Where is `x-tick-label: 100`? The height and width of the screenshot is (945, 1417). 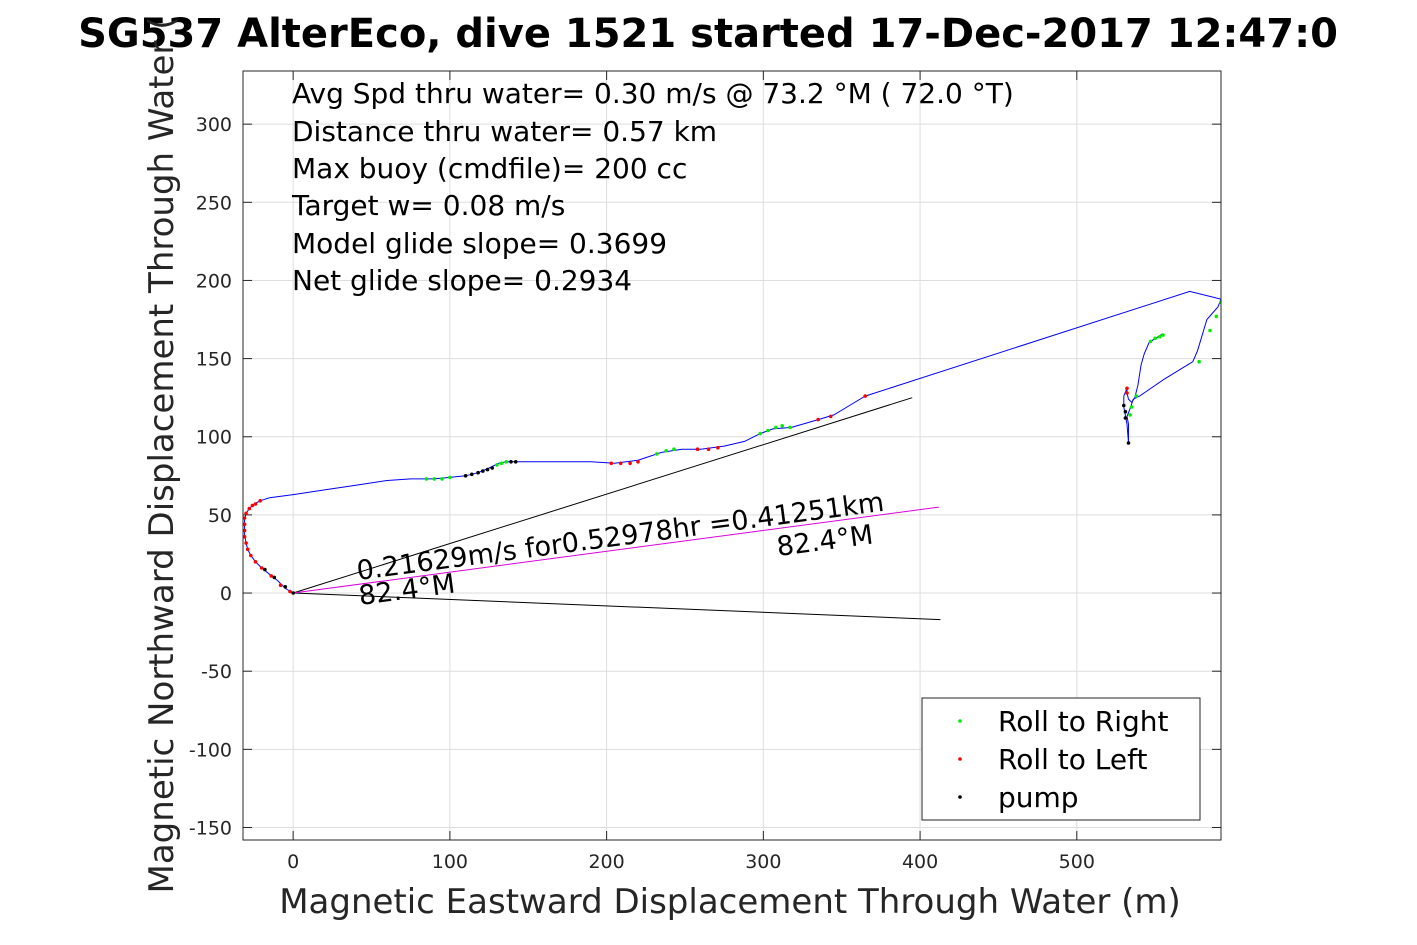
x-tick-label: 100 is located at coordinates (450, 862).